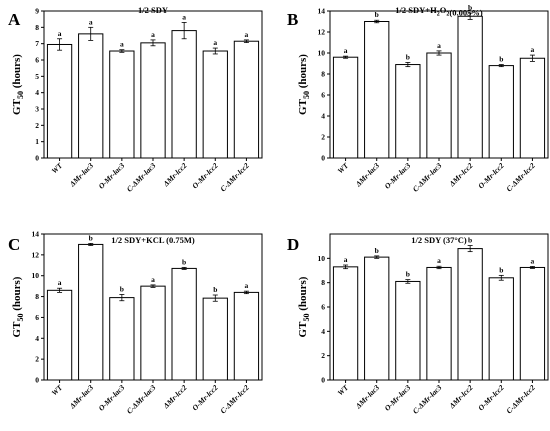 Image resolution: width=550 pixels, height=431 pixels. What do you see at coordinates (292, 19) in the screenshot?
I see `panel-letter: B` at bounding box center [292, 19].